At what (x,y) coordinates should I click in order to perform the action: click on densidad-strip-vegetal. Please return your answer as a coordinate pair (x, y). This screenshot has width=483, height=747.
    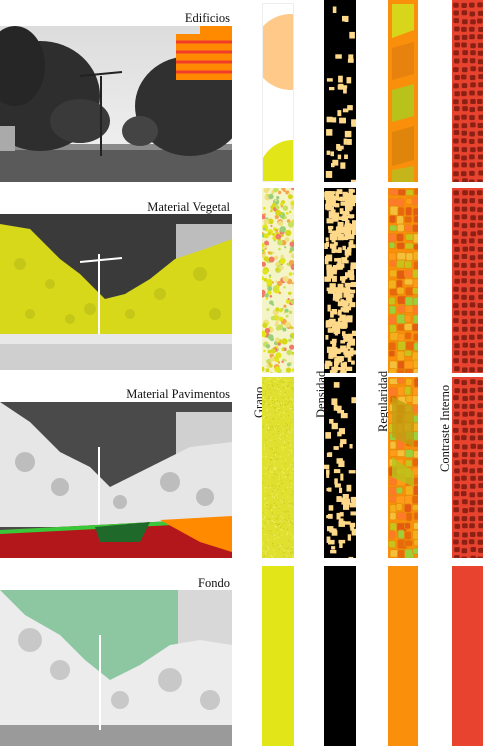
    Looking at the image, I should click on (340, 280).